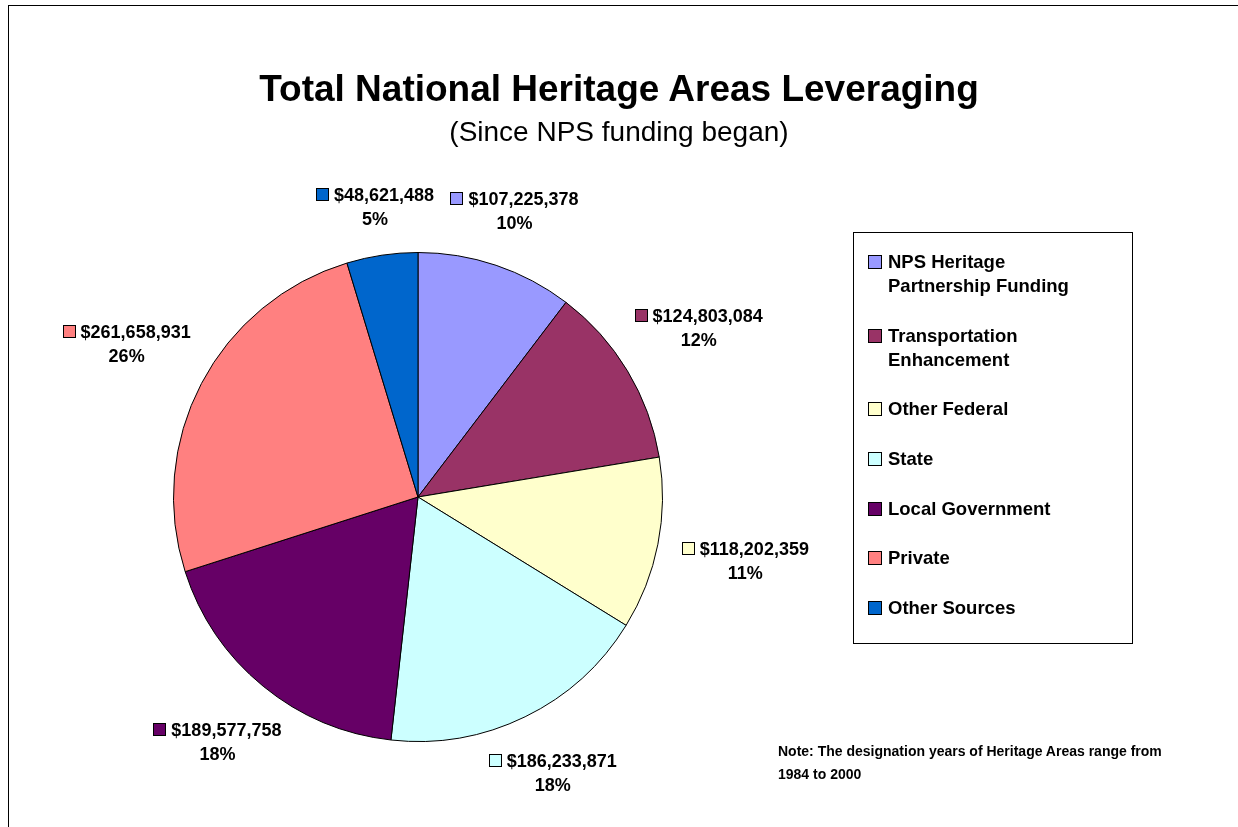  I want to click on chart-subtitle: (Since NPS funding began), so click(619, 132).